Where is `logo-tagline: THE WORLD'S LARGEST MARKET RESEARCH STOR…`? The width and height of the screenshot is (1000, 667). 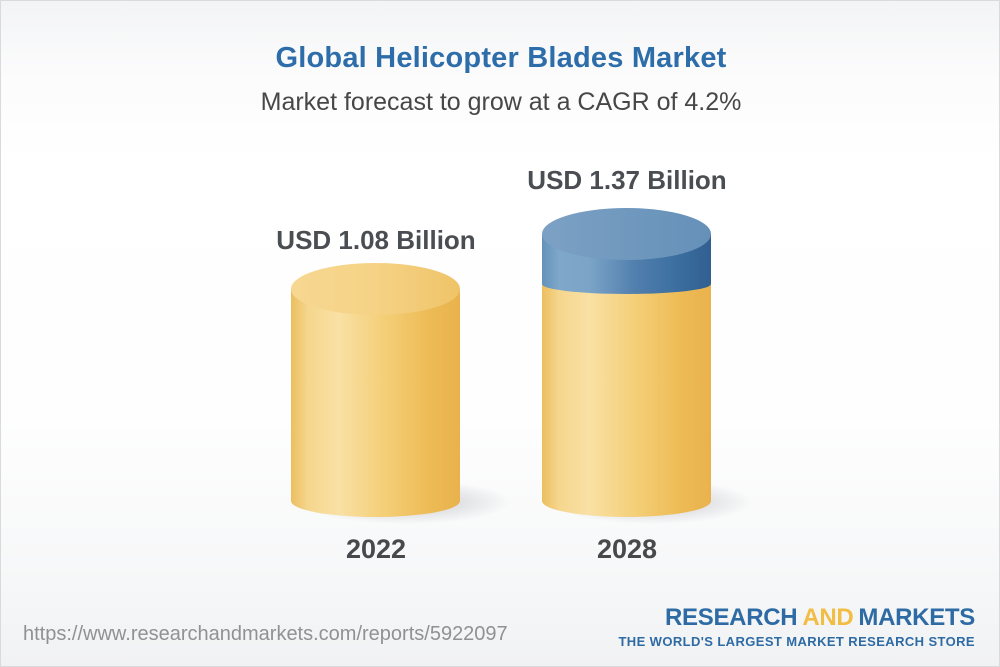 logo-tagline: THE WORLD'S LARGEST MARKET RESEARCH STOR… is located at coordinates (796, 641).